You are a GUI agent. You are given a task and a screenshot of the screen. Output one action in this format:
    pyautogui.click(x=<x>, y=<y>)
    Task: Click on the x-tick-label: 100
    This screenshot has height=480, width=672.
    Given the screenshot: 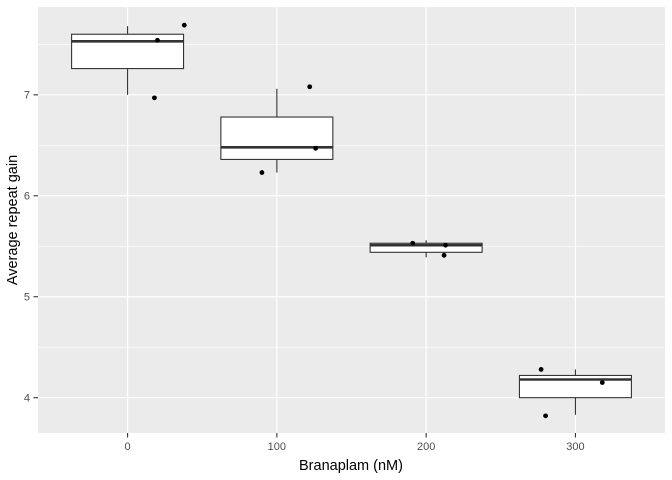 What is the action you would take?
    pyautogui.click(x=277, y=447)
    